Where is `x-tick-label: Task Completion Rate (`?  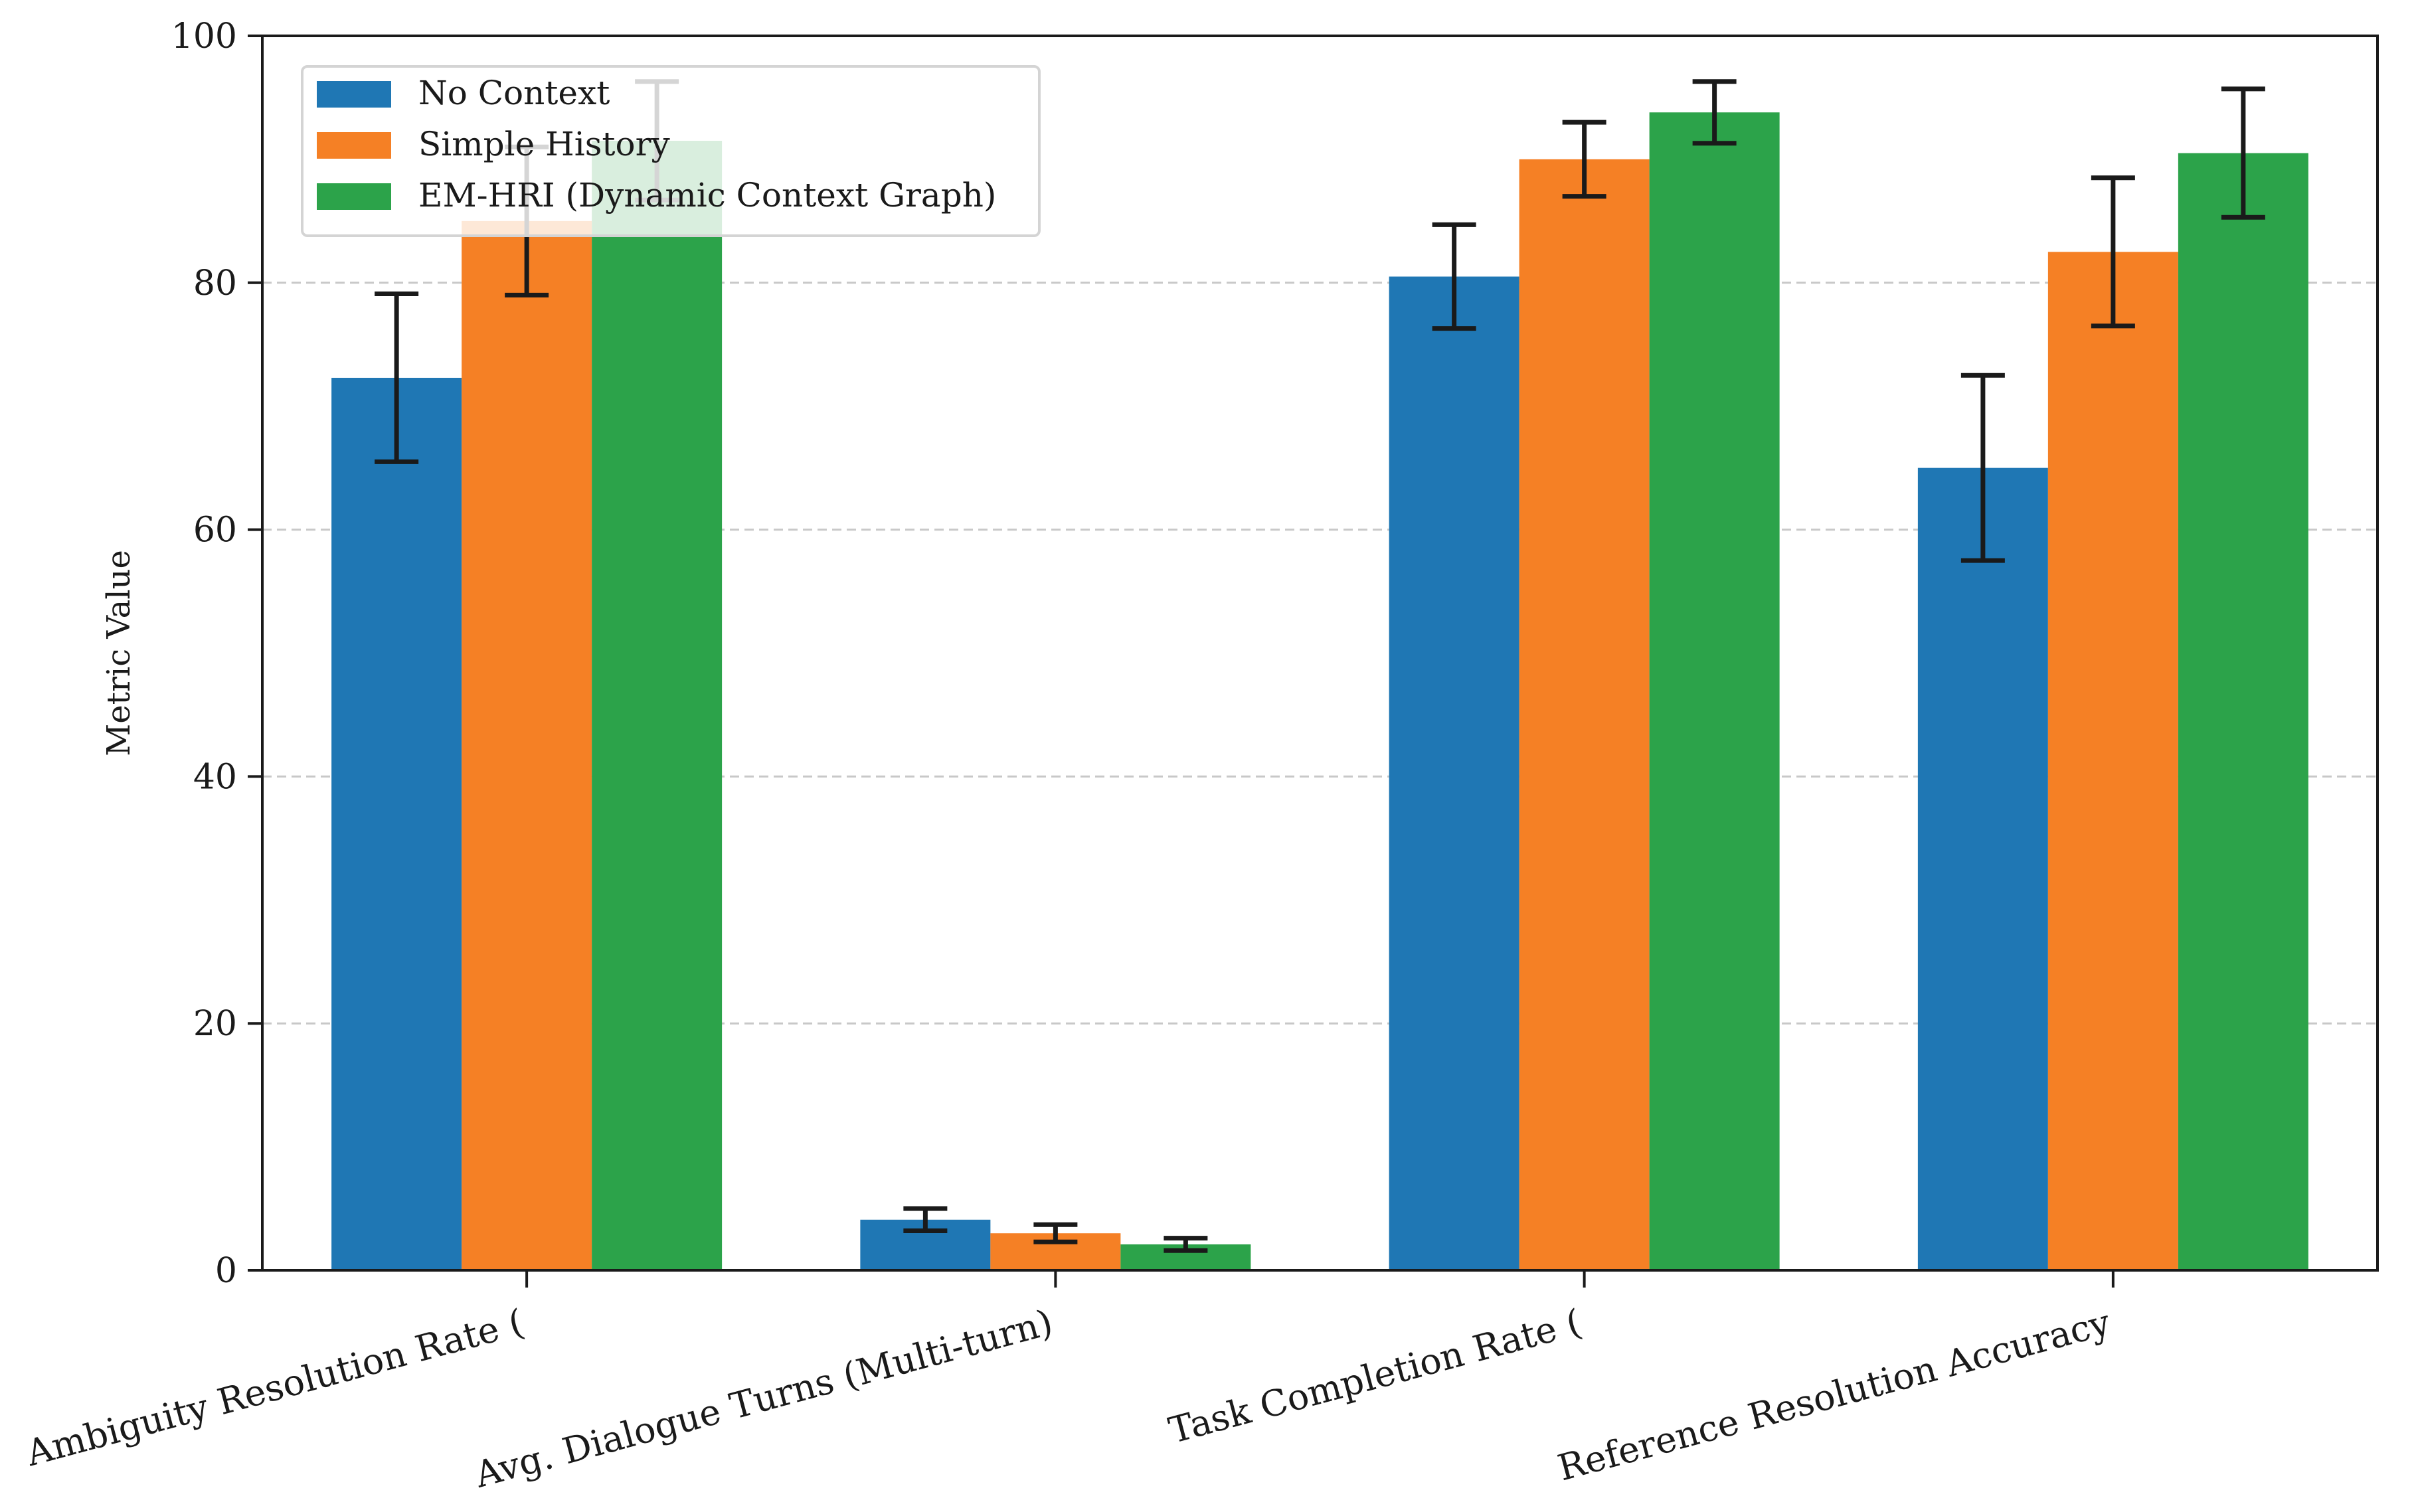
x-tick-label: Task Completion Rate ( is located at coordinates (1374, 1377).